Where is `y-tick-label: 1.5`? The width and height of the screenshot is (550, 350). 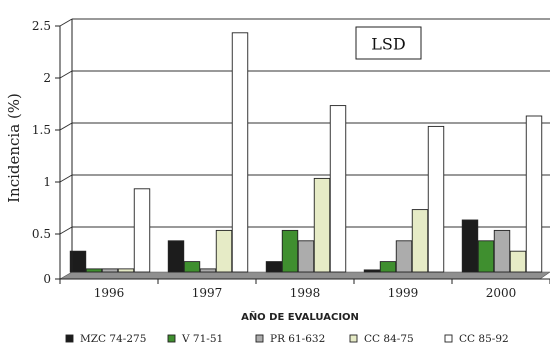
y-tick-label: 1.5 is located at coordinates (41, 130).